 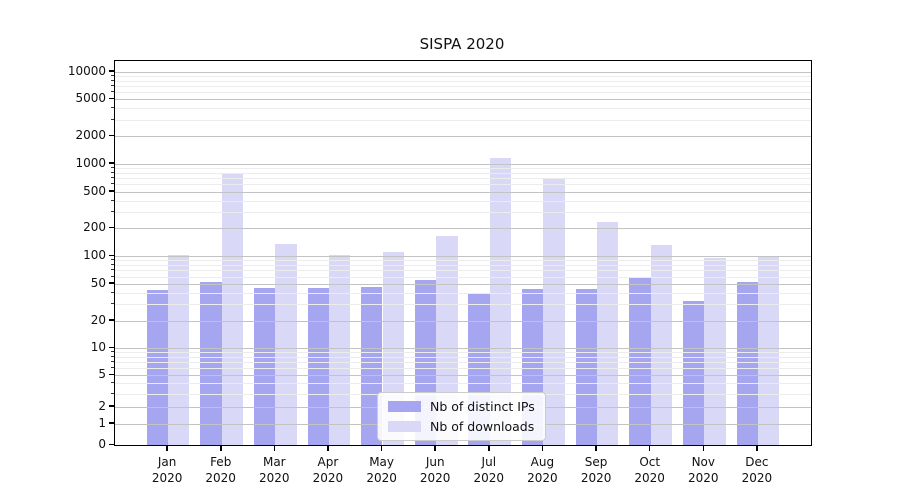 What do you see at coordinates (318, 366) in the screenshot?
I see `bar-distinct-ips-apr` at bounding box center [318, 366].